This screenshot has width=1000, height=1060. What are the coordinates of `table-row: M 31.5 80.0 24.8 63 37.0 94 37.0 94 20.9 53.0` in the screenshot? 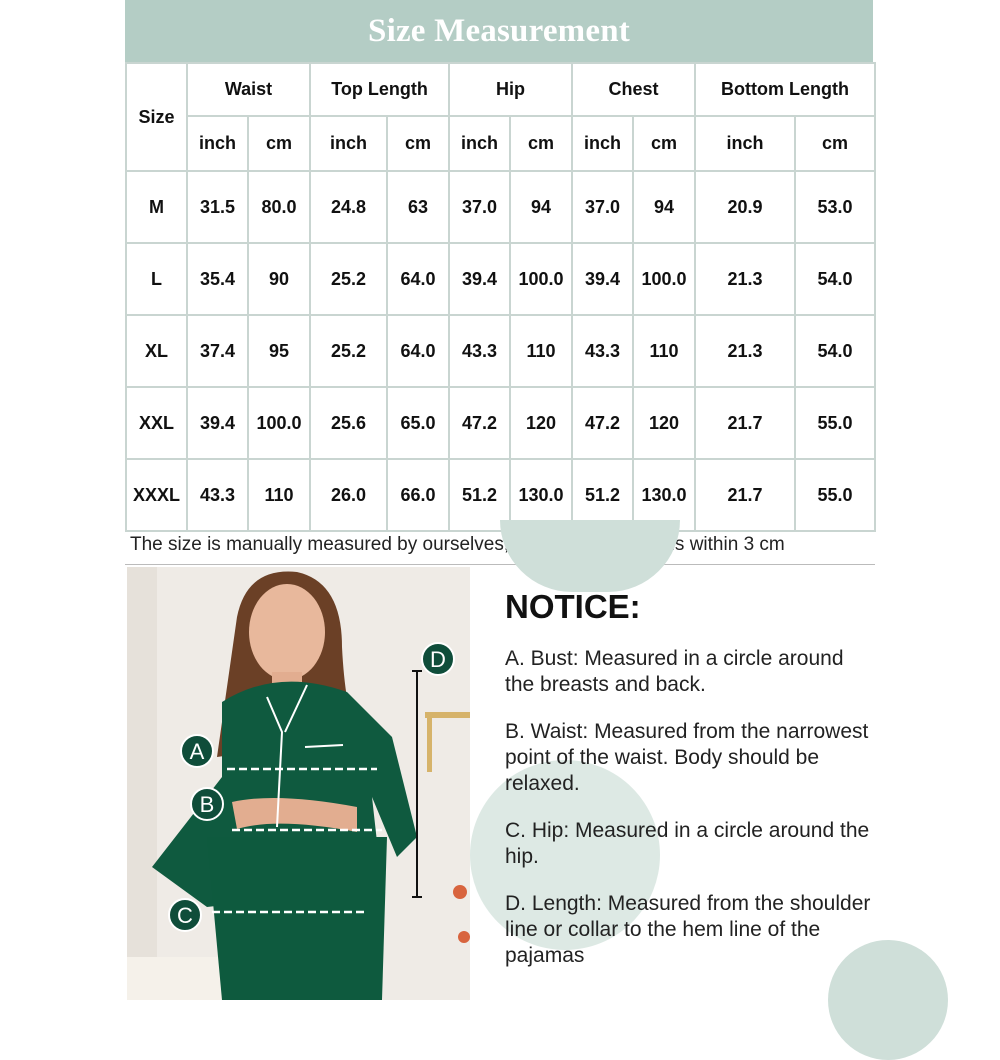 It's located at (501, 207).